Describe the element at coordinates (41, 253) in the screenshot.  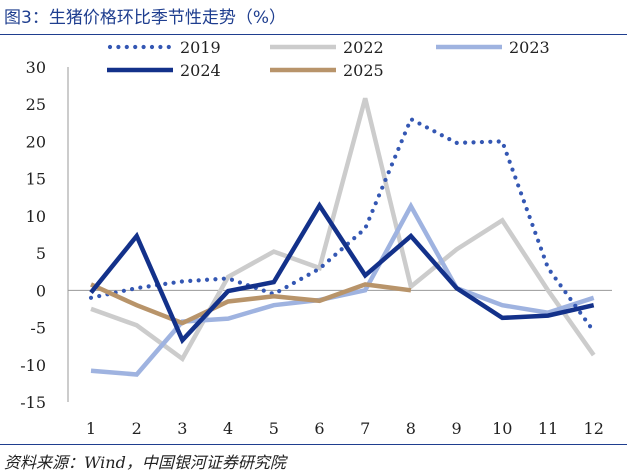
I see `y-tick-label: 5` at that location.